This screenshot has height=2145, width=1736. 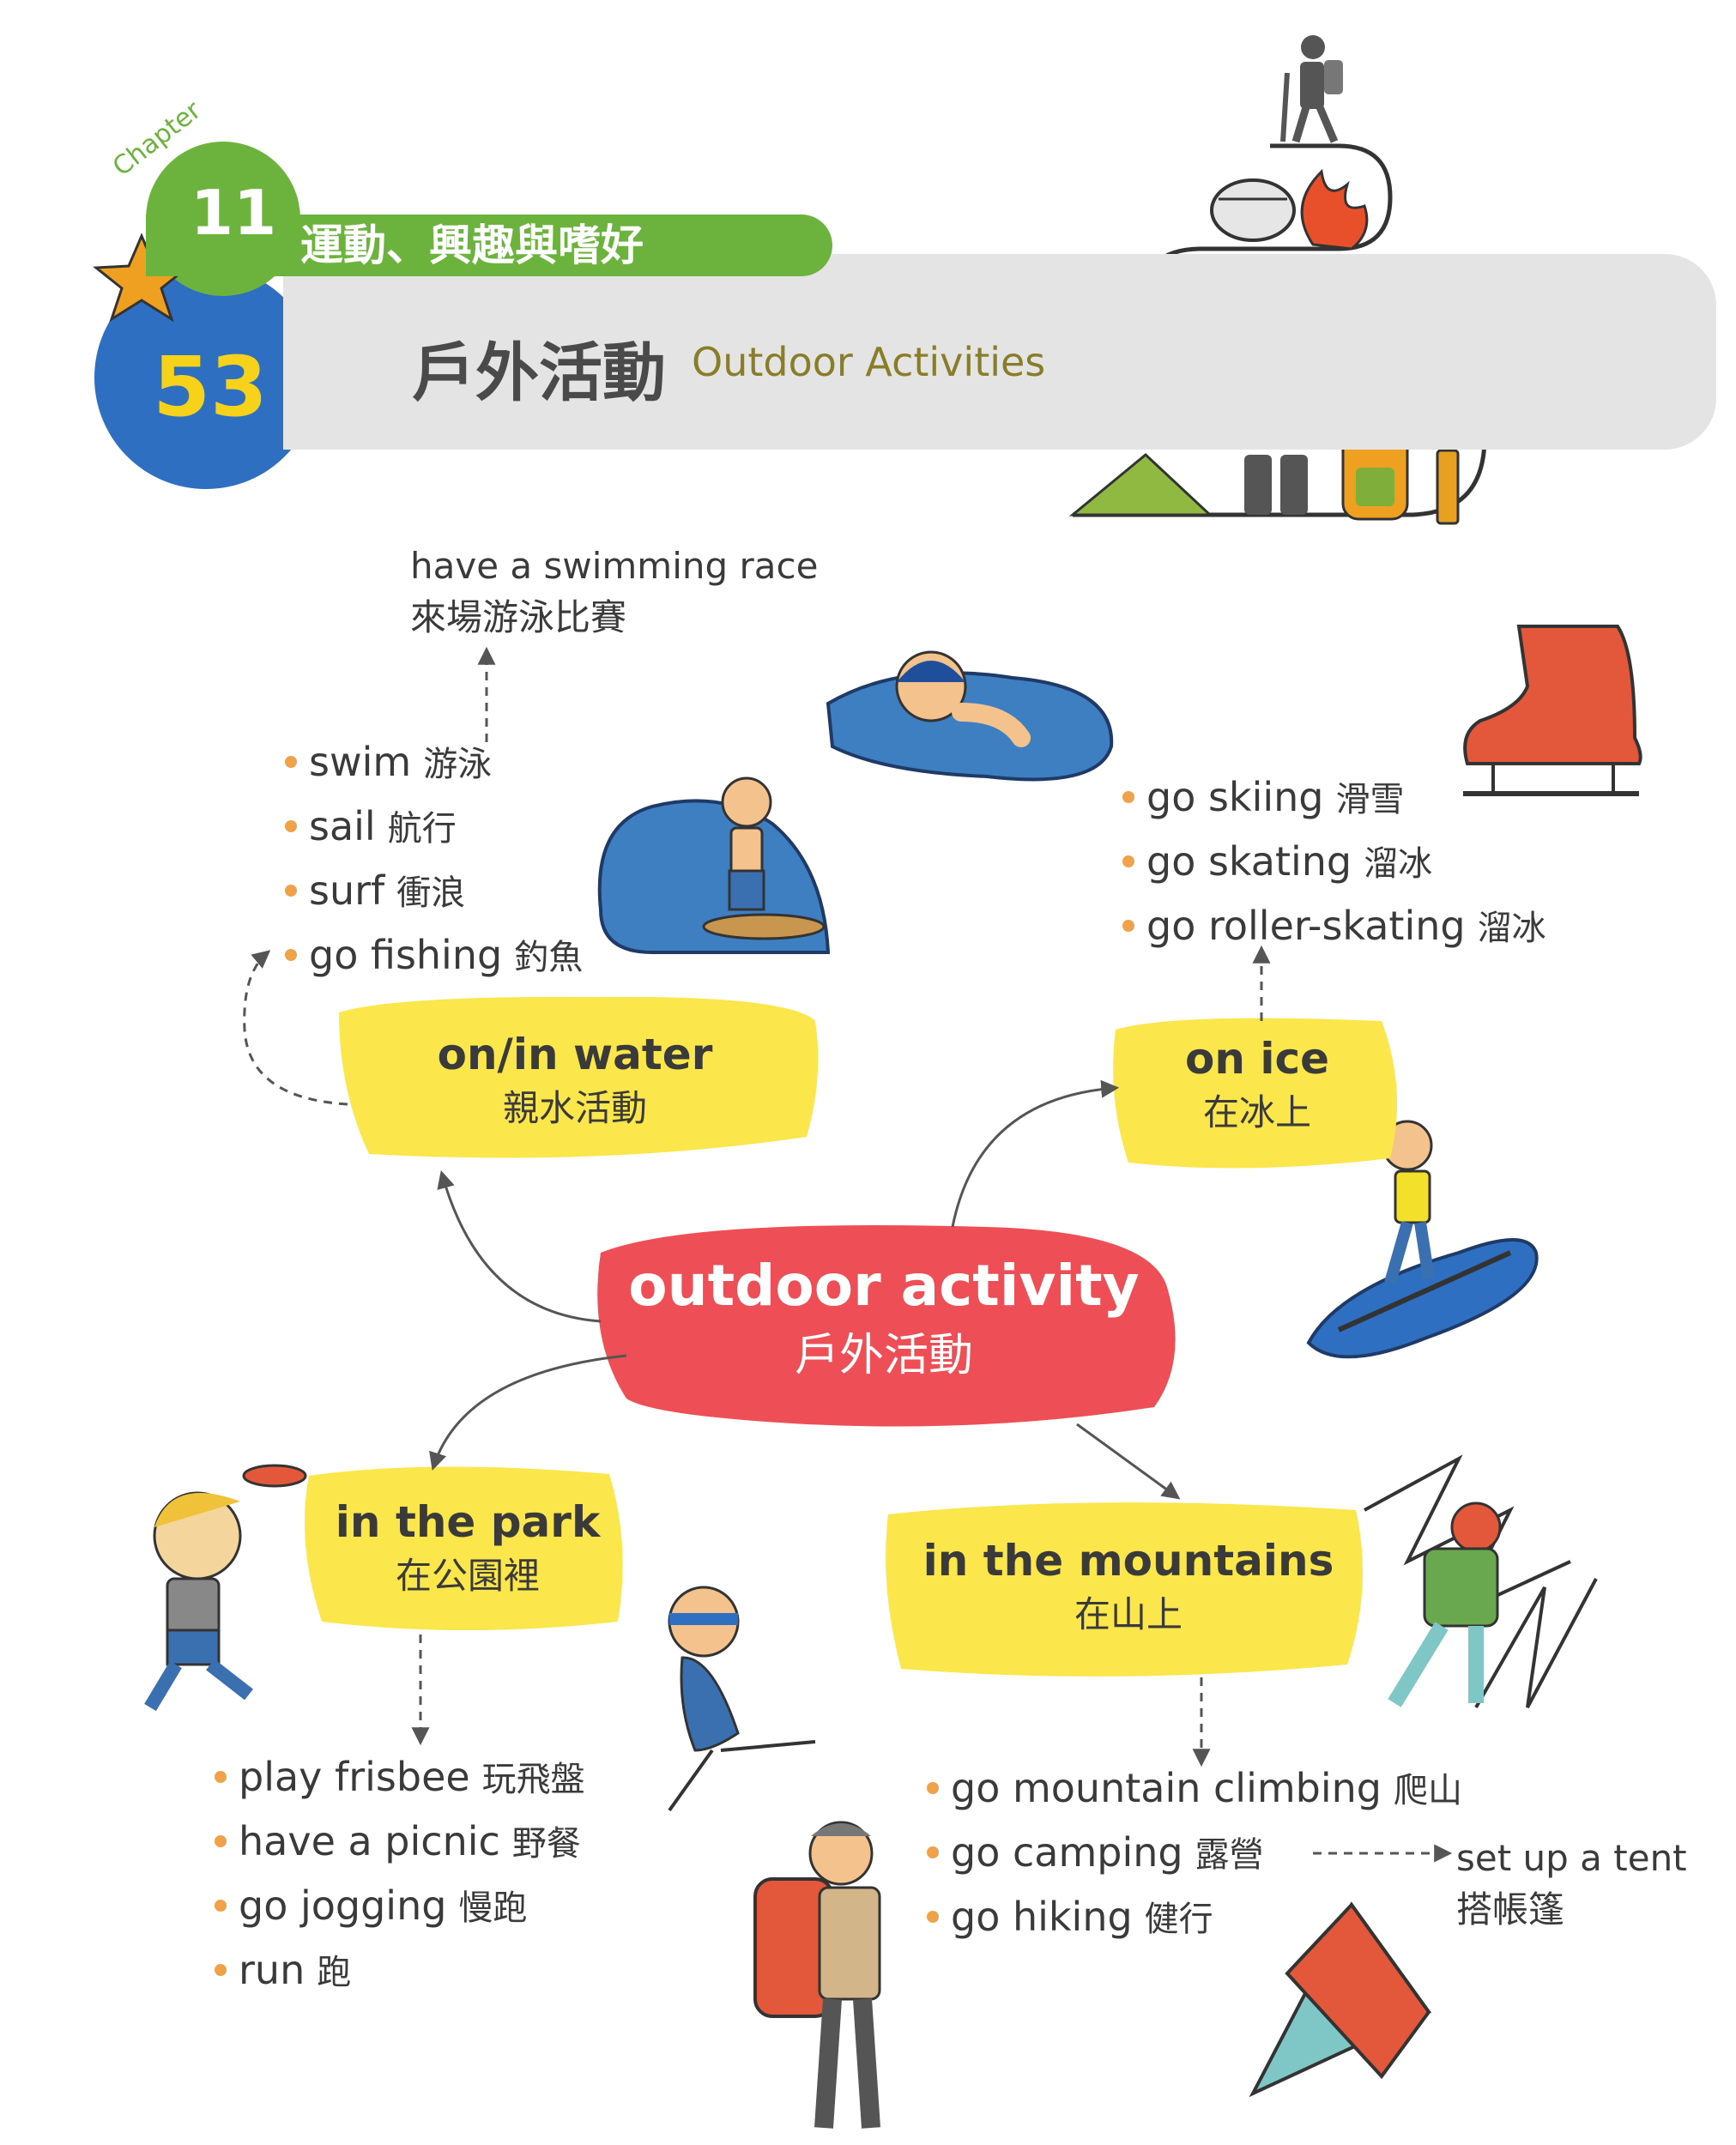 I want to click on item-zh: 跑, so click(x=334, y=1972).